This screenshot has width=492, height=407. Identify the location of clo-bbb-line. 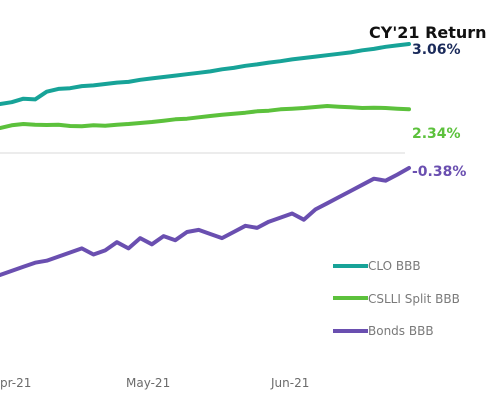
(205, 74).